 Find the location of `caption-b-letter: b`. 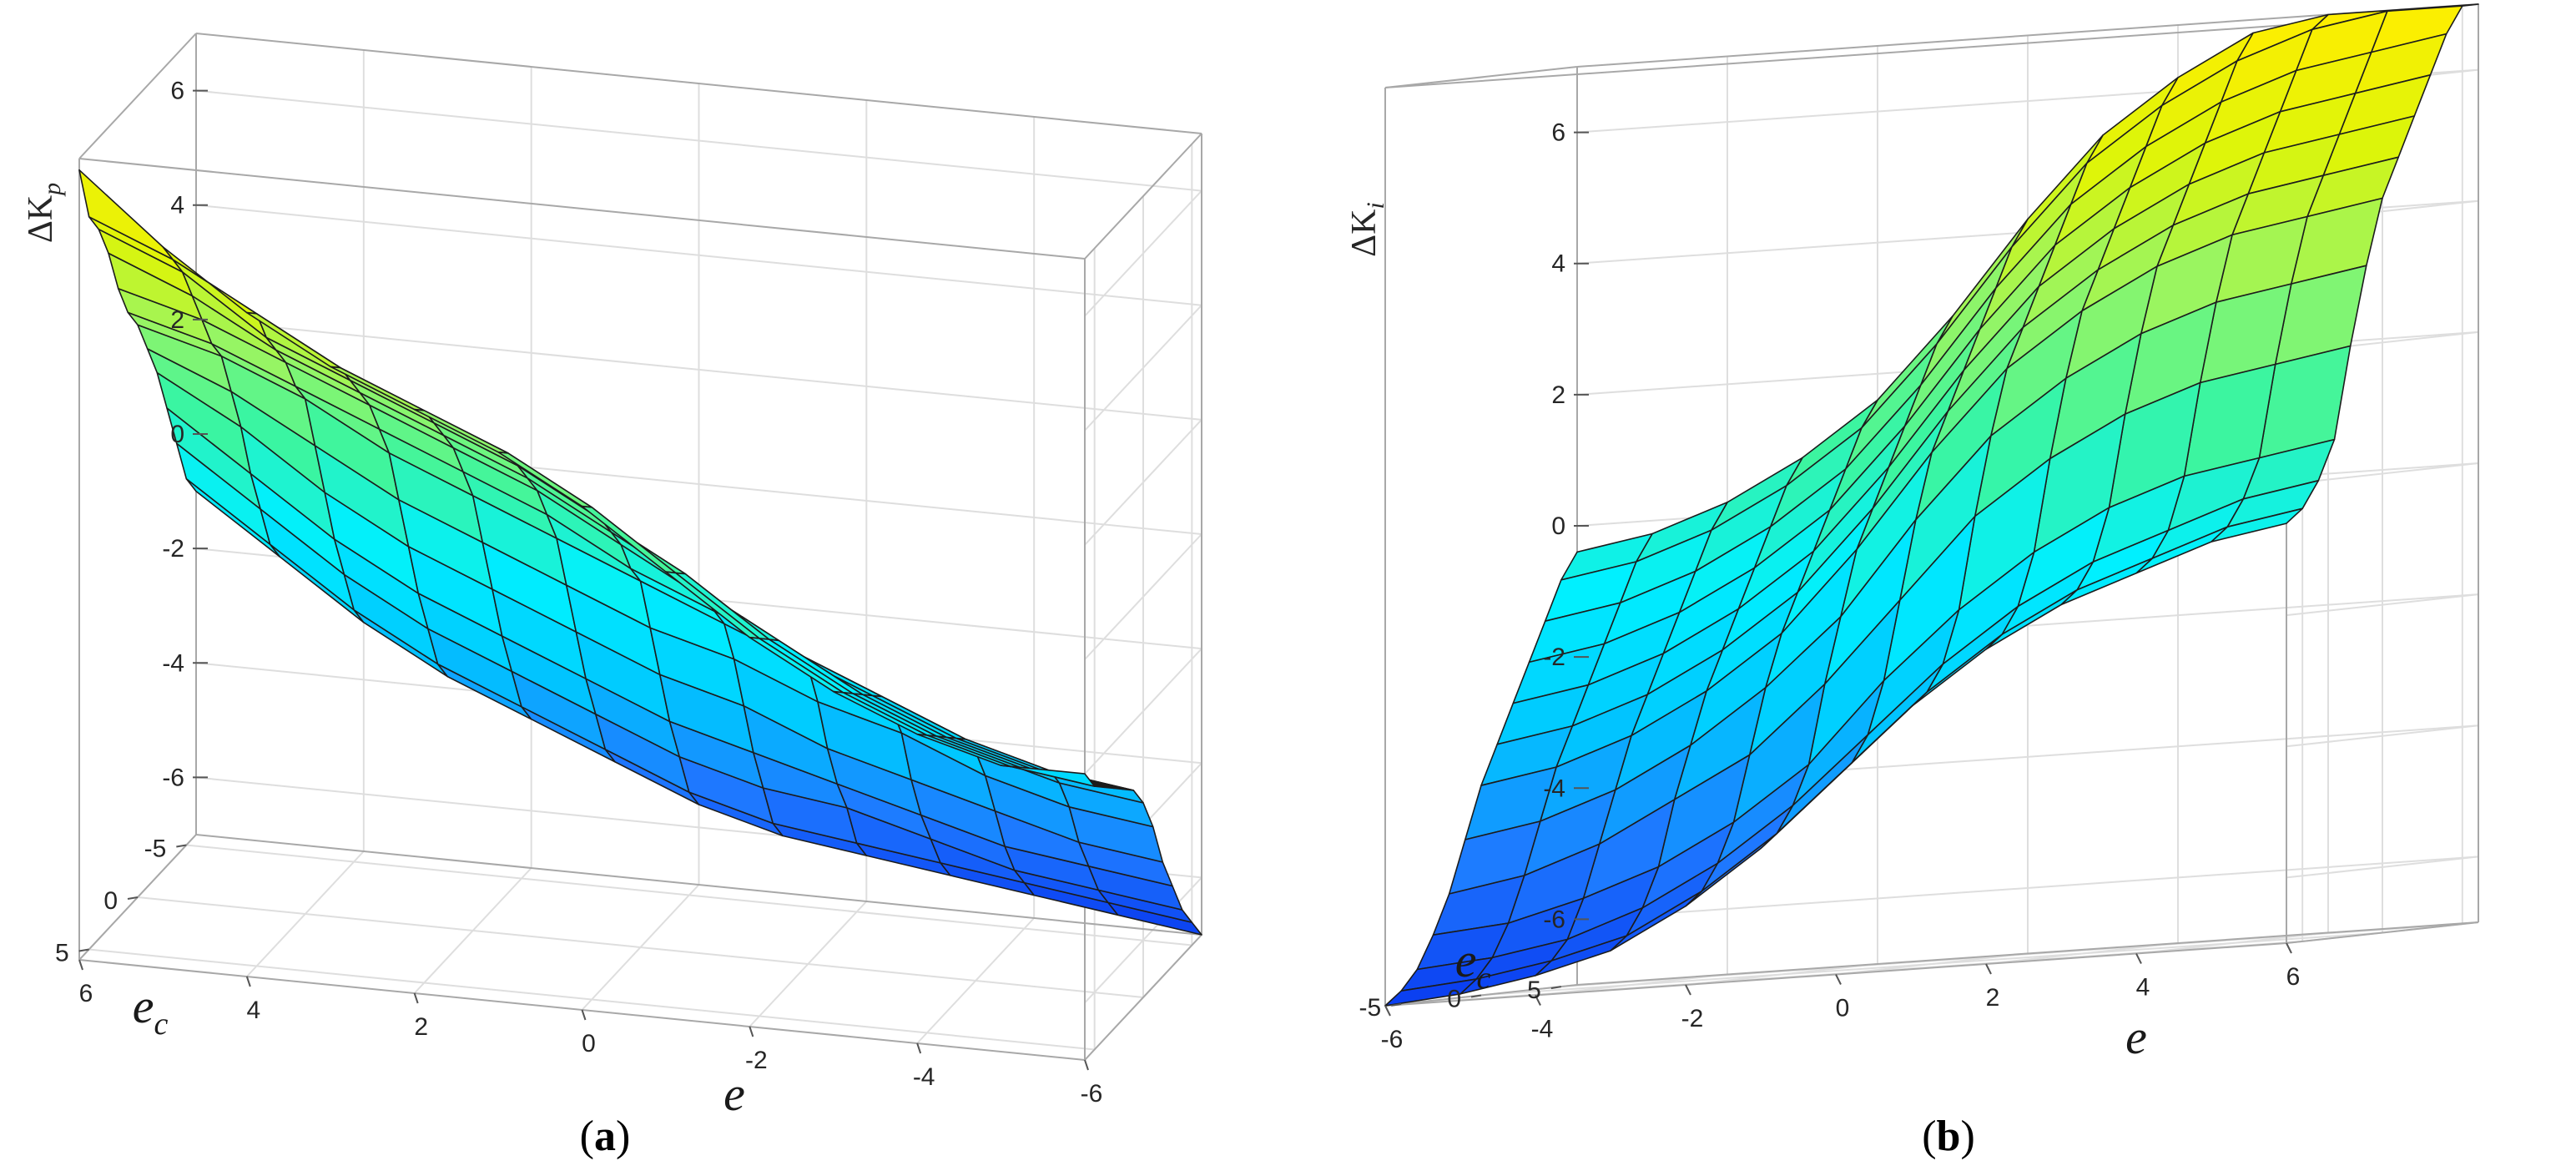

caption-b-letter: b is located at coordinates (1949, 1136).